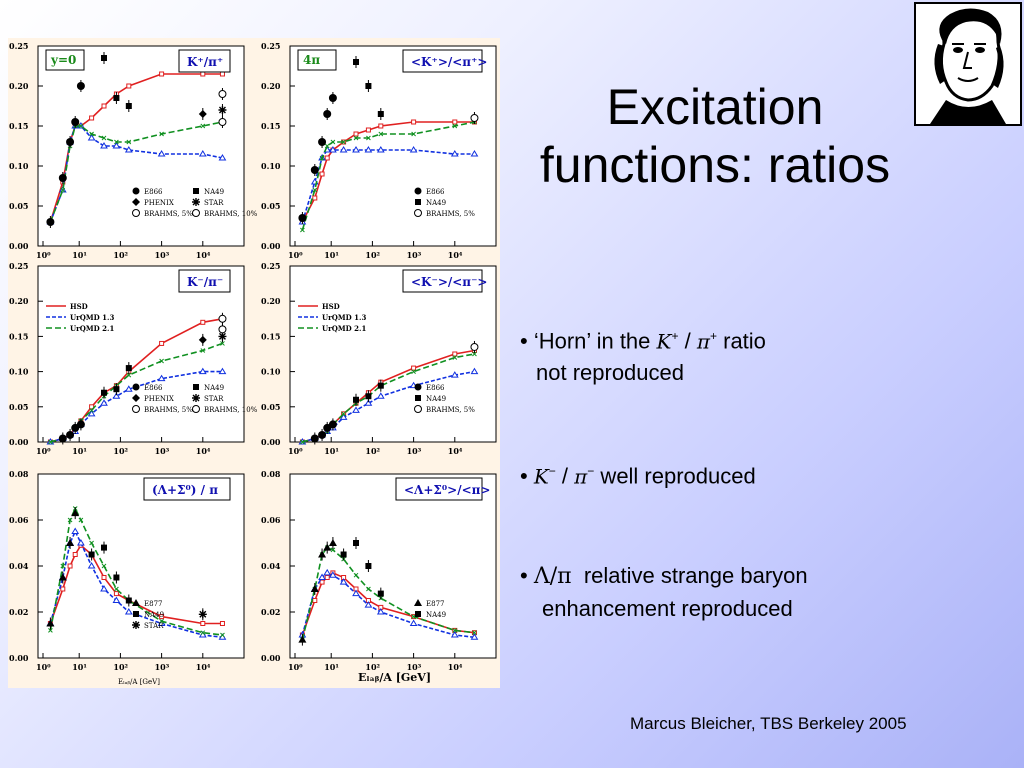  I want to click on footer-credit: Marcus Bleicher, TBS Berkeley 2005, so click(768, 723).